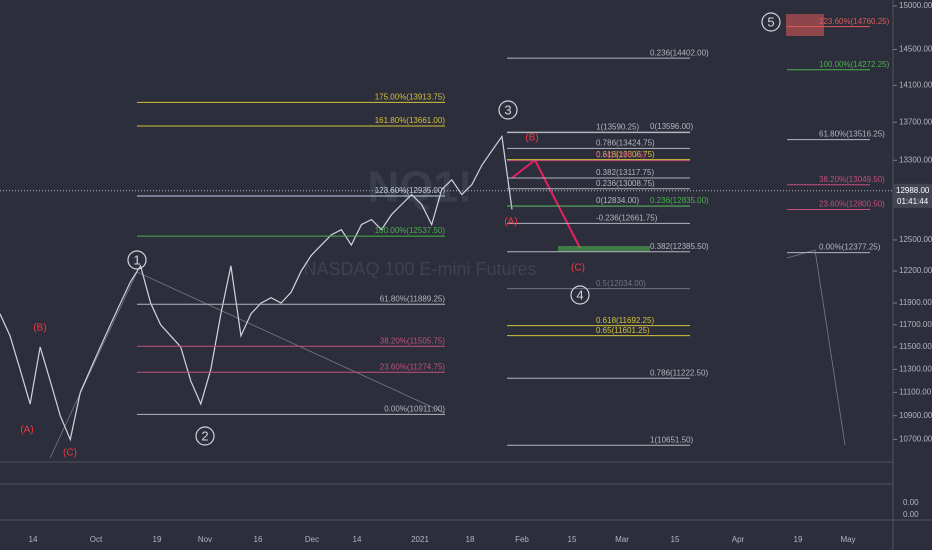  Describe the element at coordinates (915, 324) in the screenshot. I see `y-tick-label: 11700.00` at that location.